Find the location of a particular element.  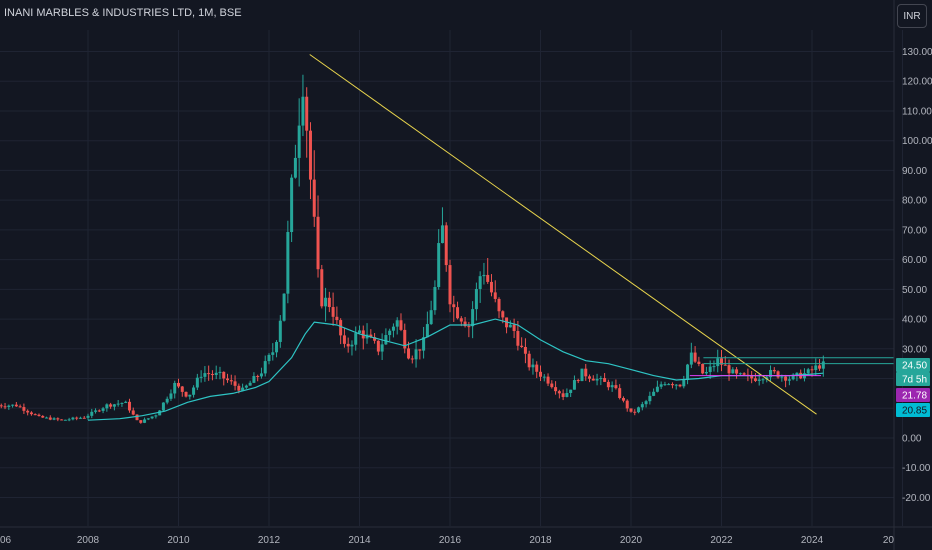

x-tick-label: 20 is located at coordinates (889, 540).